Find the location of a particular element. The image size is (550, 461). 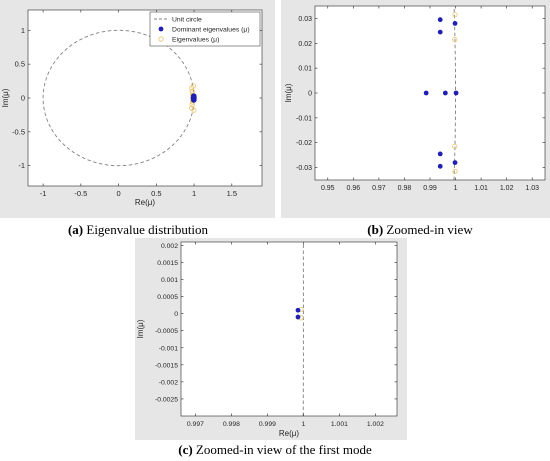

plot-area is located at coordinates (289, 329).